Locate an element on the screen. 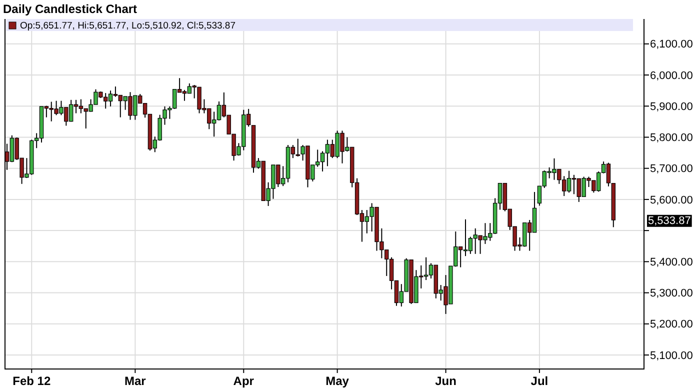 This screenshot has width=698, height=388. candlestick is located at coordinates (298, 148).